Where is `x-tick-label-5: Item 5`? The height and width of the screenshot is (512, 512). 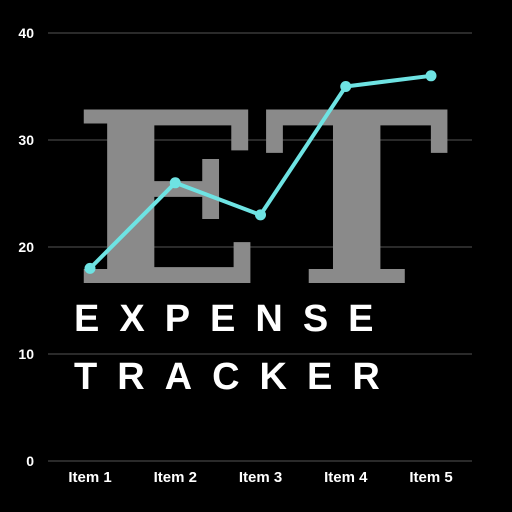
x-tick-label-5: Item 5 is located at coordinates (430, 477).